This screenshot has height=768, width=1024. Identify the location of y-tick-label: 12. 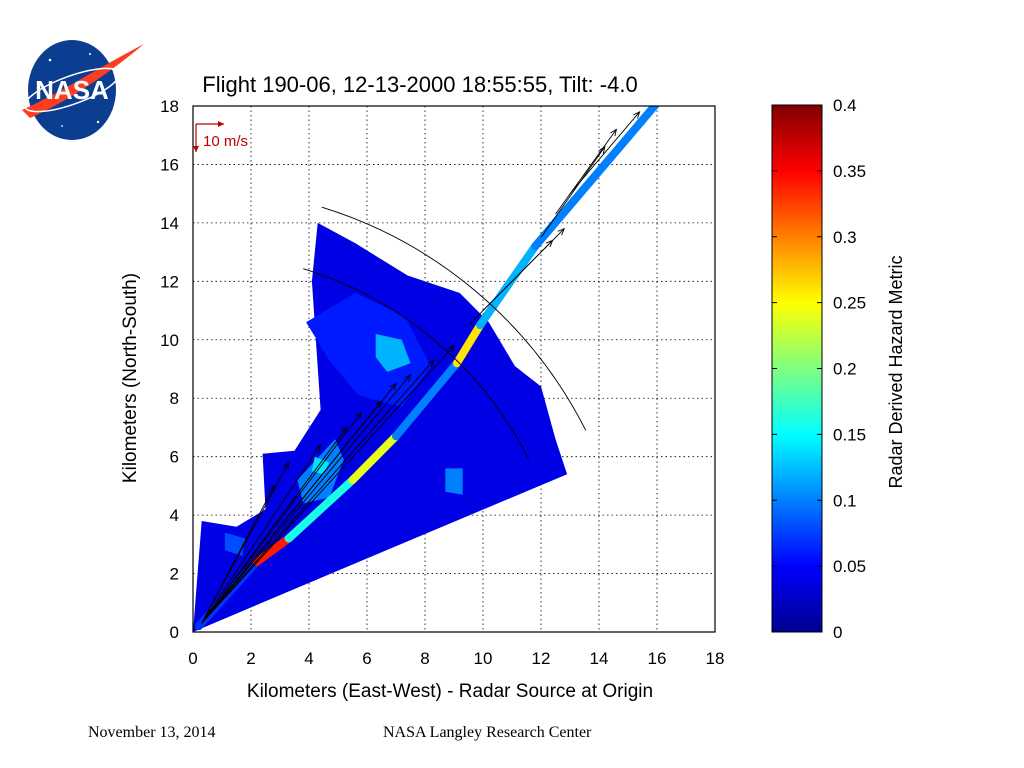
(169, 281).